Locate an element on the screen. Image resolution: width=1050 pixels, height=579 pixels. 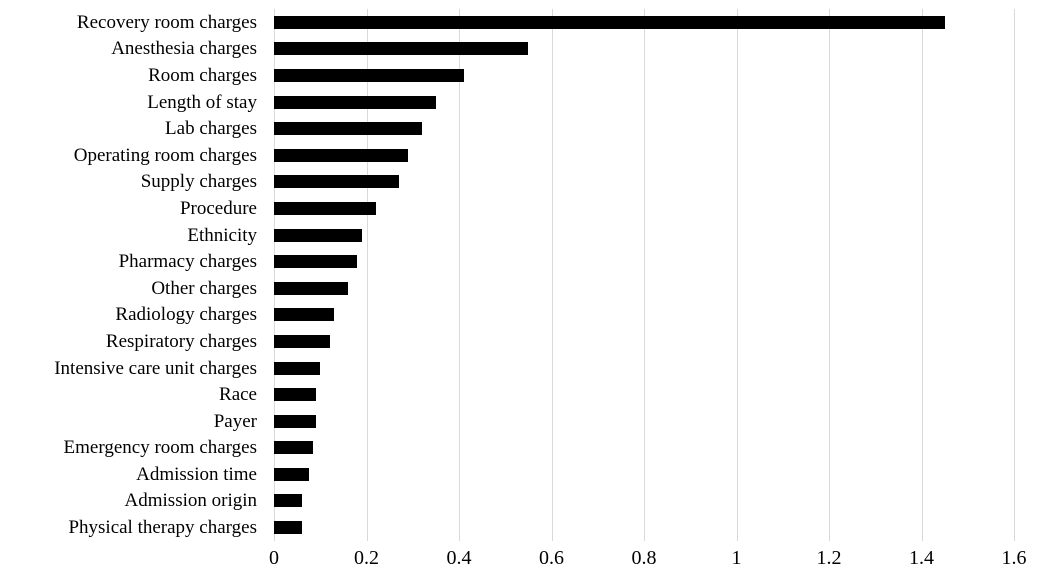
chart-row: Pharmacy charges is located at coordinates (507, 261).